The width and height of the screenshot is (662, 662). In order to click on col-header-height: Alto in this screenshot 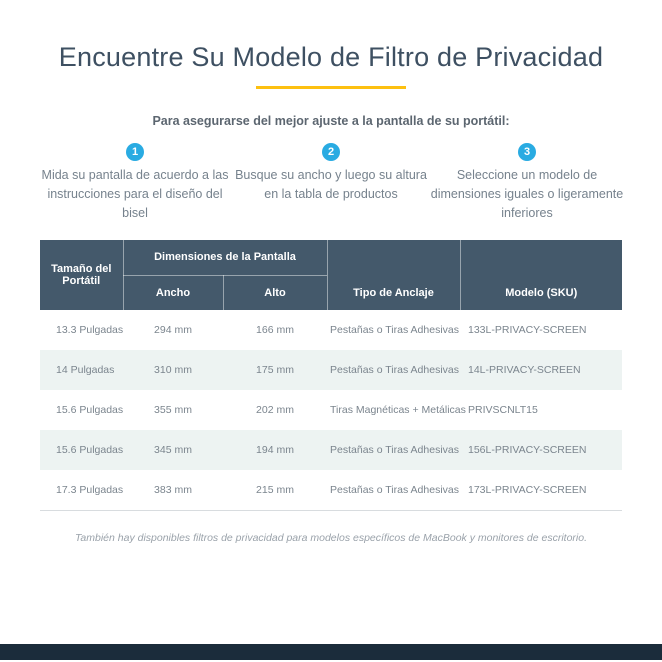, I will do `click(275, 292)`.